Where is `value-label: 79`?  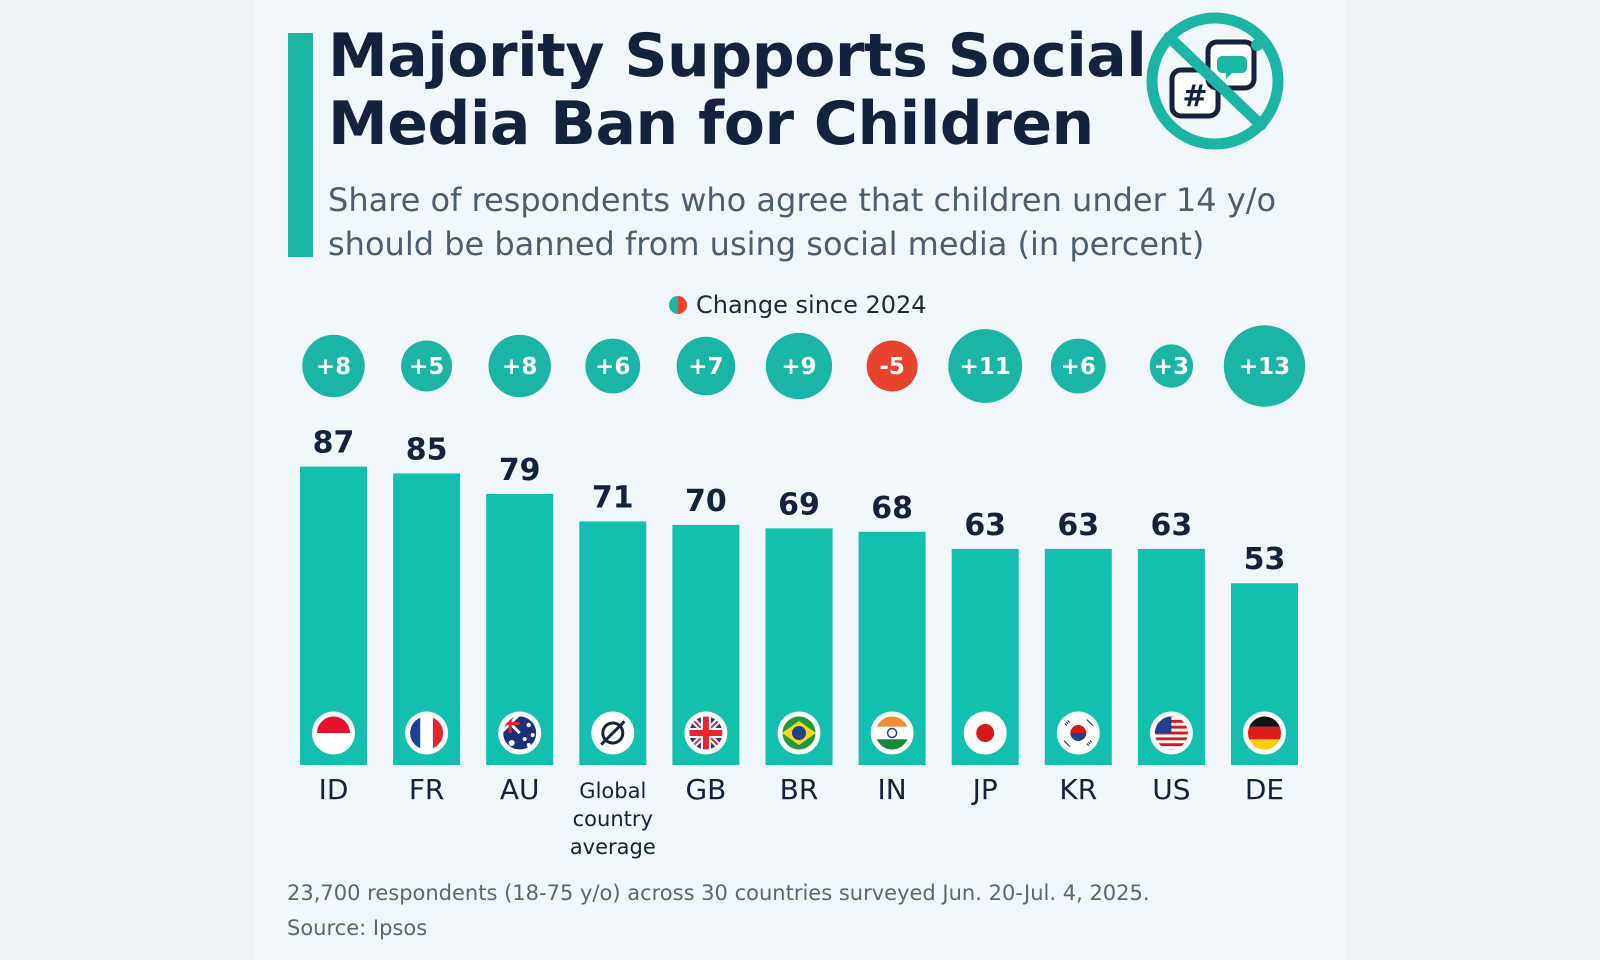 value-label: 79 is located at coordinates (520, 470).